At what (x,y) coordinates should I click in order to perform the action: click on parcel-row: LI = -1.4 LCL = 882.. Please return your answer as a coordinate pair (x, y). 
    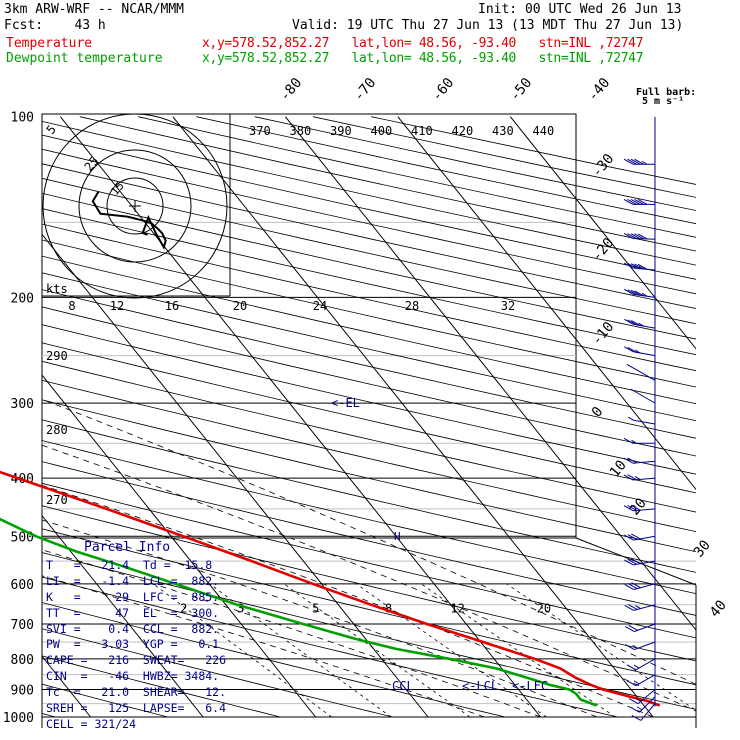
    Looking at the image, I should click on (133, 580).